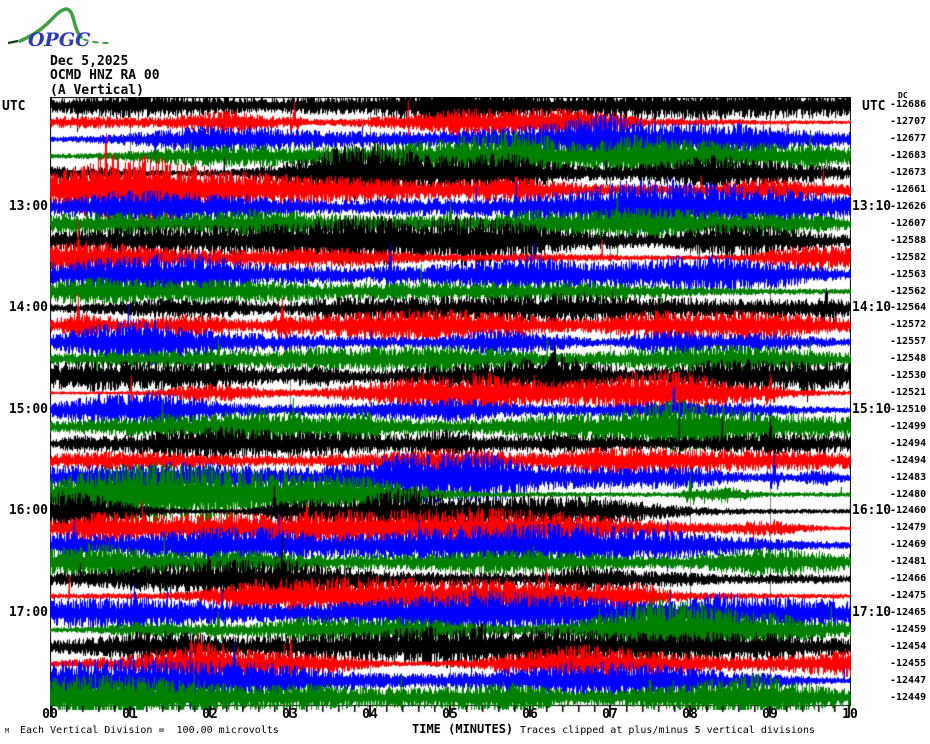 The width and height of the screenshot is (930, 744). Describe the element at coordinates (97, 90) in the screenshot. I see `header-component: (A Vertical)` at that location.